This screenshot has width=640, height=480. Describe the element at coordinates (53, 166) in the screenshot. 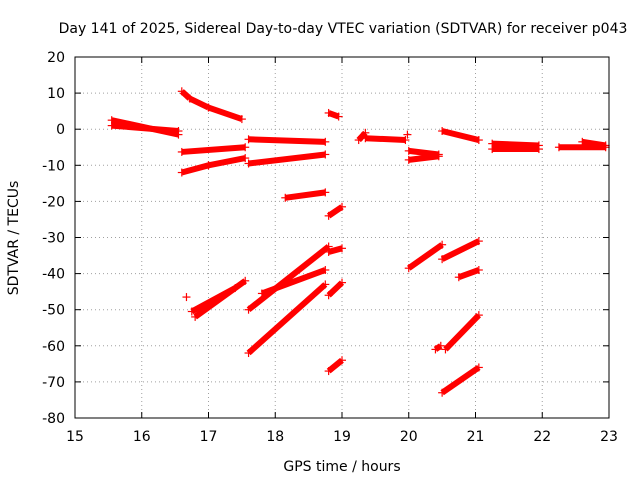

I see `y-tick-label: -10` at that location.